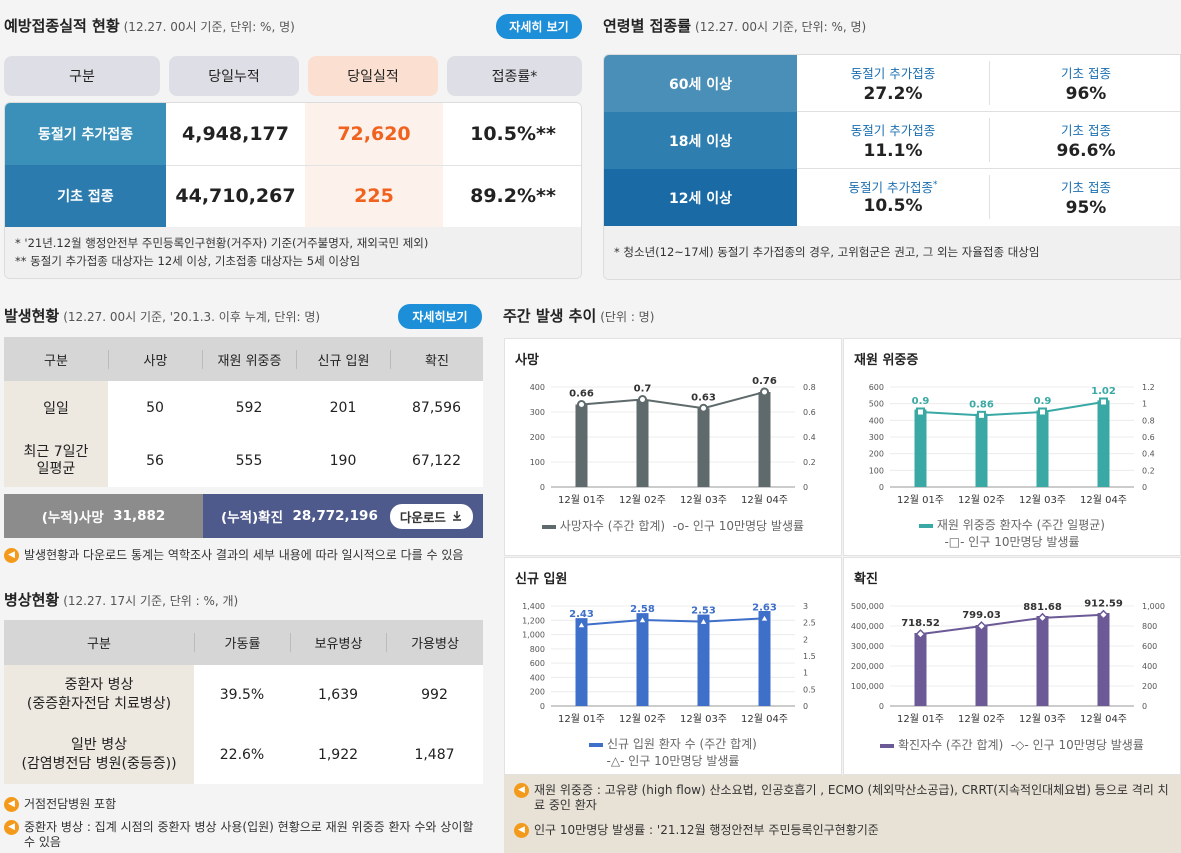 This screenshot has width=1181, height=853. I want to click on y-tick-label: 100, so click(537, 462).